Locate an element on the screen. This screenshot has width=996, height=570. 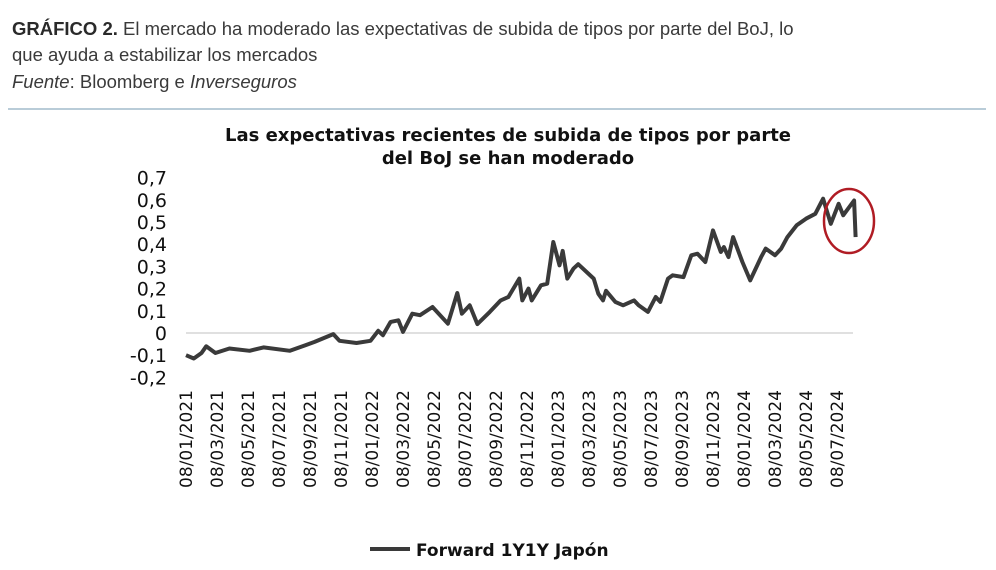
y-tick-label: 0 is located at coordinates (161, 334).